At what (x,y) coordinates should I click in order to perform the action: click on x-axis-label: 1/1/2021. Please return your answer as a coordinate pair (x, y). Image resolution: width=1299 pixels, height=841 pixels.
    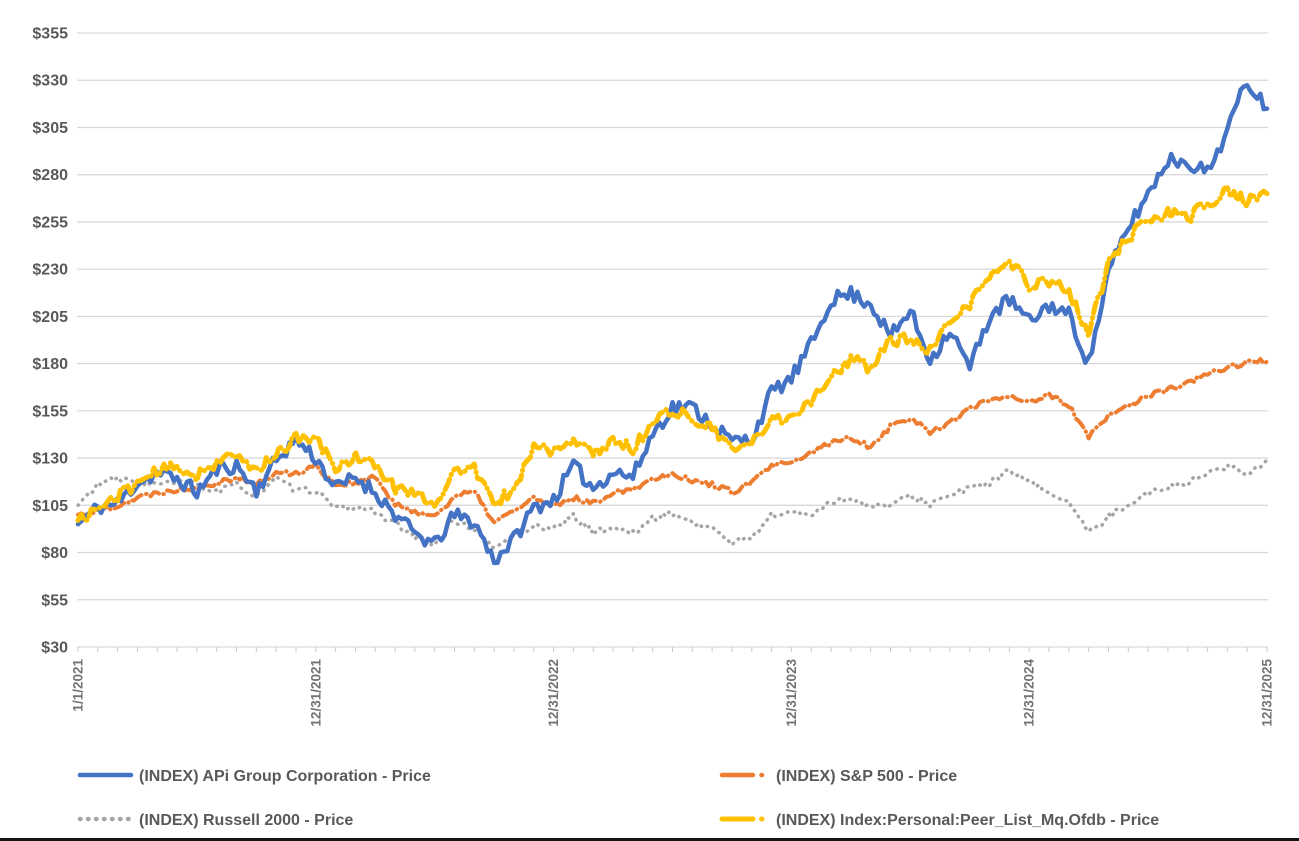
    Looking at the image, I should click on (78, 685).